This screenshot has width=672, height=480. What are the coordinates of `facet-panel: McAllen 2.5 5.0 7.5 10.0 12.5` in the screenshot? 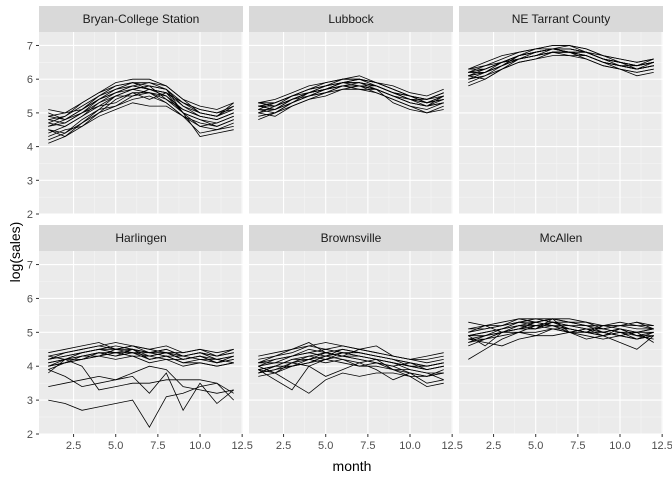 It's located at (565, 338).